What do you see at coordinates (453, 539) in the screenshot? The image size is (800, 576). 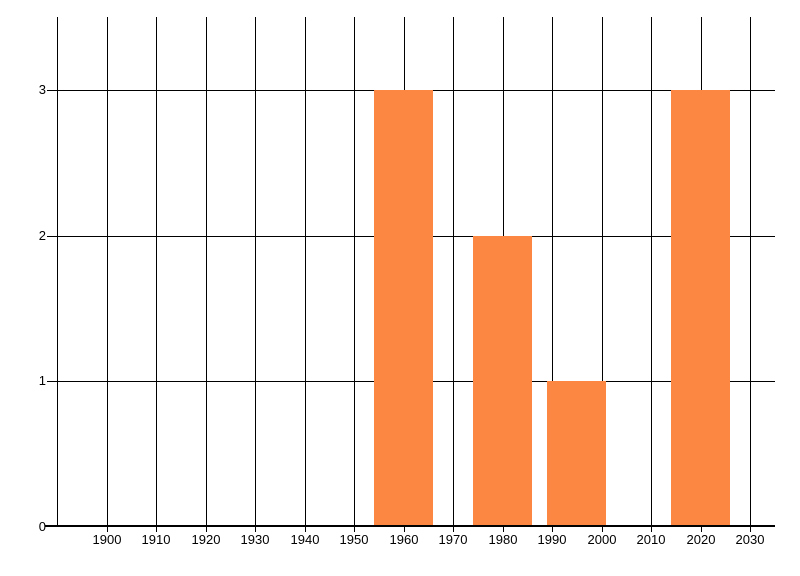 I see `x-tick-label: 1970` at bounding box center [453, 539].